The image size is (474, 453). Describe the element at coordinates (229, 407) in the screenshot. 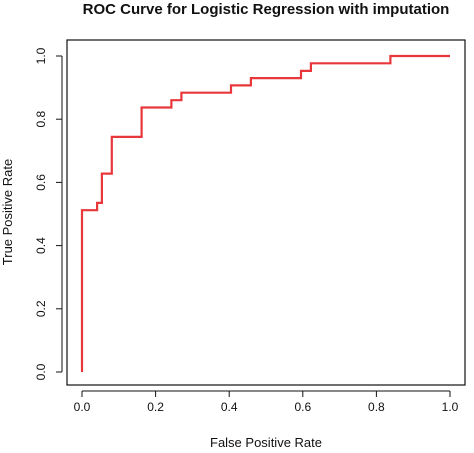

I see `x-tick-label: 0.4` at that location.